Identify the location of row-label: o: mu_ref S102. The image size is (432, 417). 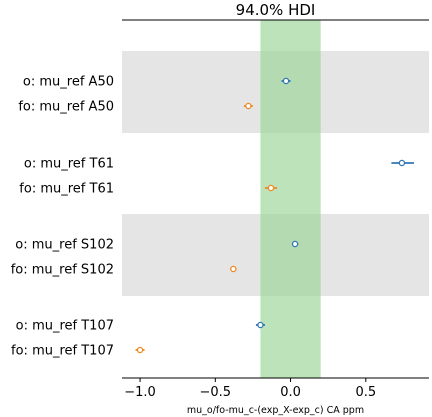
(64, 245).